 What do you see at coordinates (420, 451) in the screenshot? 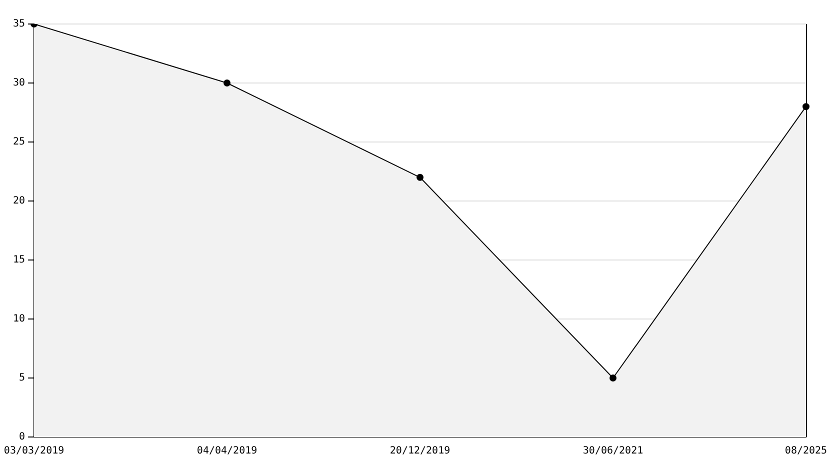
I see `x-tick-label: 20/12/2019` at bounding box center [420, 451].